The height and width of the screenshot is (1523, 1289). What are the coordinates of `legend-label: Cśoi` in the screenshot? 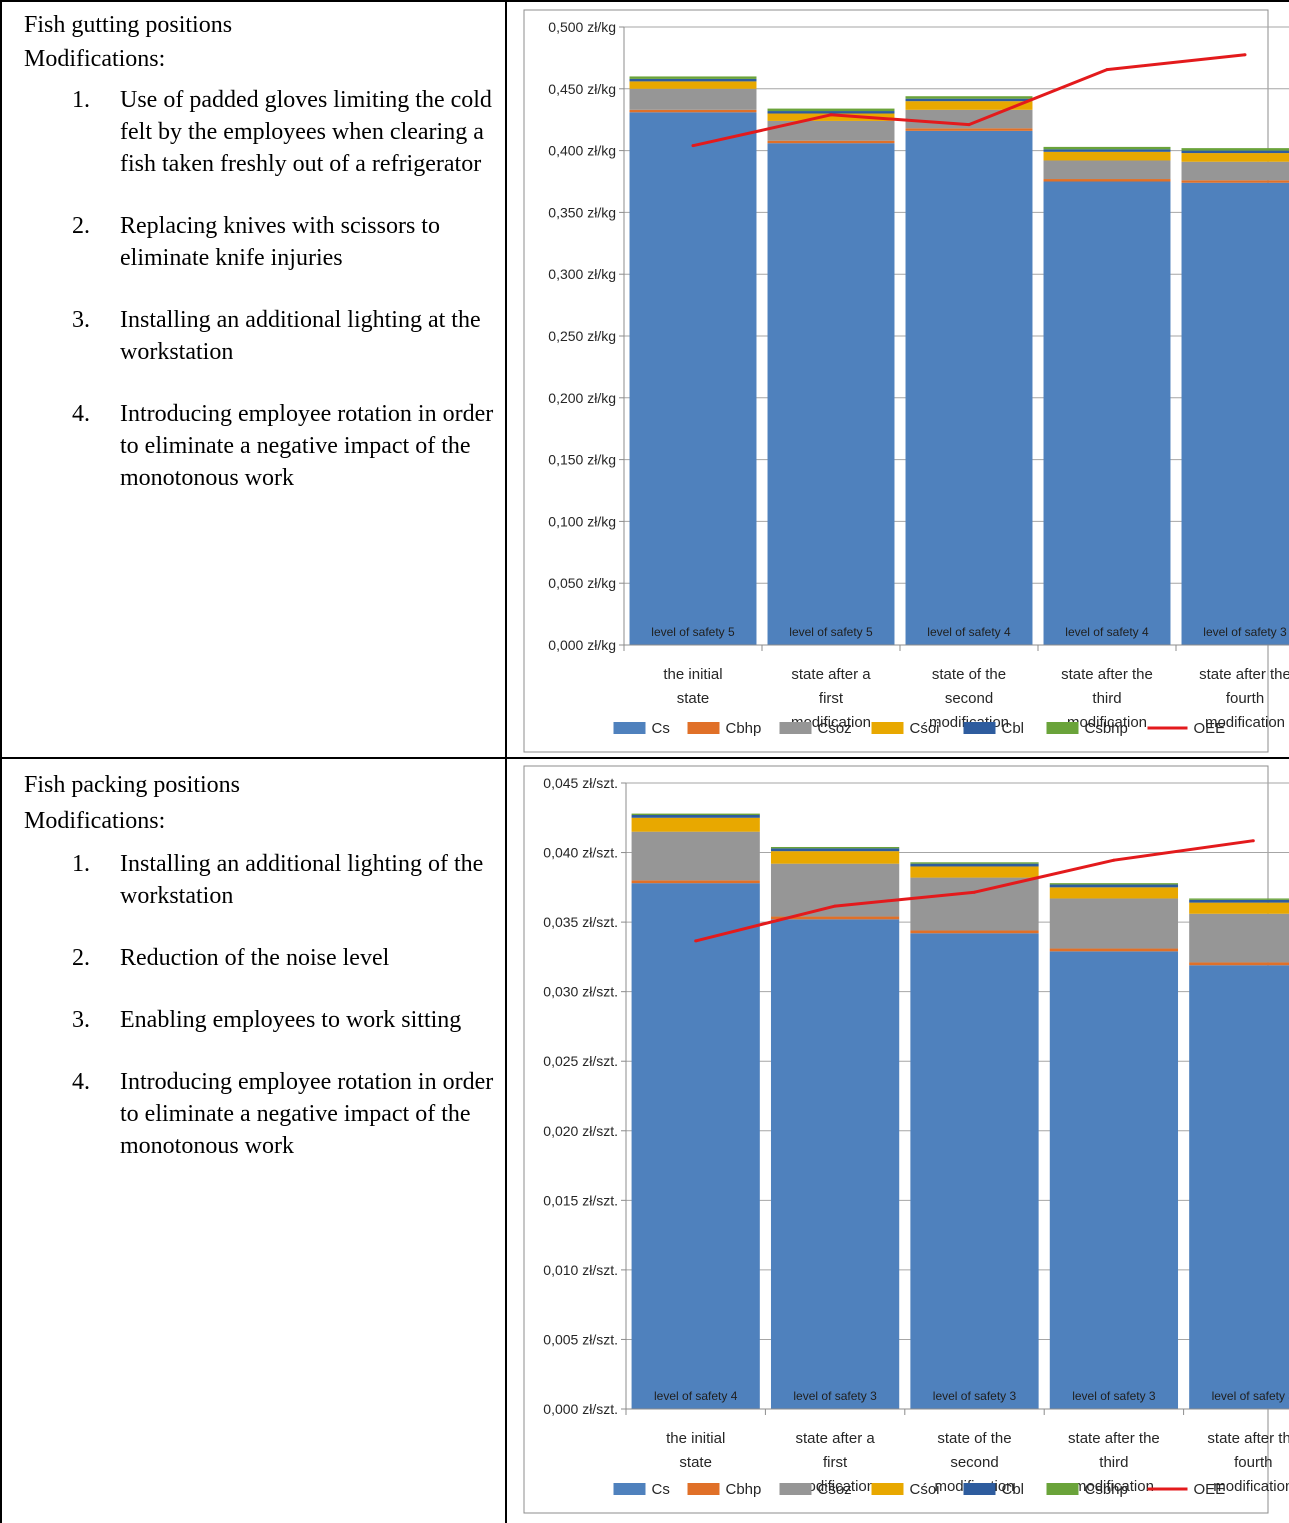 It's located at (925, 728).